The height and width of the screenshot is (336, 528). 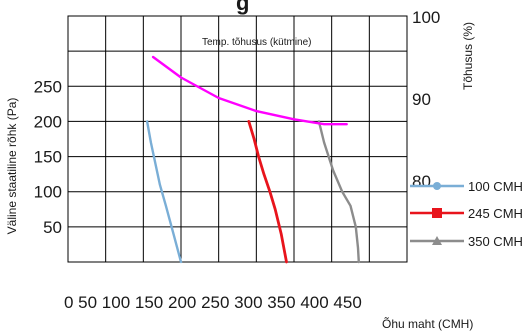 What do you see at coordinates (495, 241) in the screenshot?
I see `legend-label: 350 CMH` at bounding box center [495, 241].